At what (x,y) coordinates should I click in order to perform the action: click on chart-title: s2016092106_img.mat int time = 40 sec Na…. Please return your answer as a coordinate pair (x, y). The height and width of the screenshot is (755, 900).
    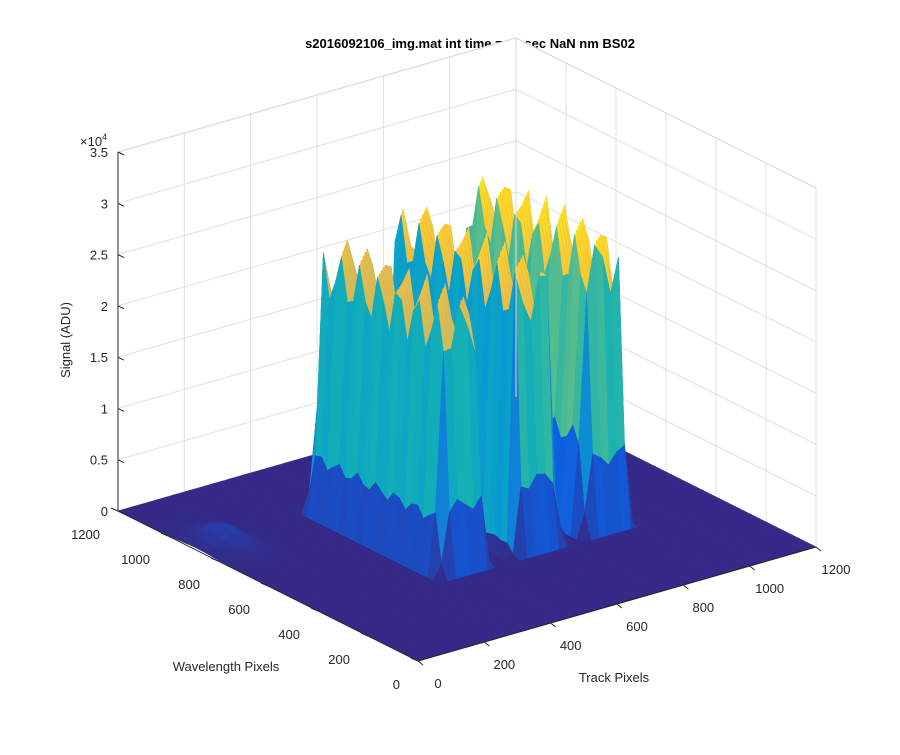
    Looking at the image, I should click on (470, 43).